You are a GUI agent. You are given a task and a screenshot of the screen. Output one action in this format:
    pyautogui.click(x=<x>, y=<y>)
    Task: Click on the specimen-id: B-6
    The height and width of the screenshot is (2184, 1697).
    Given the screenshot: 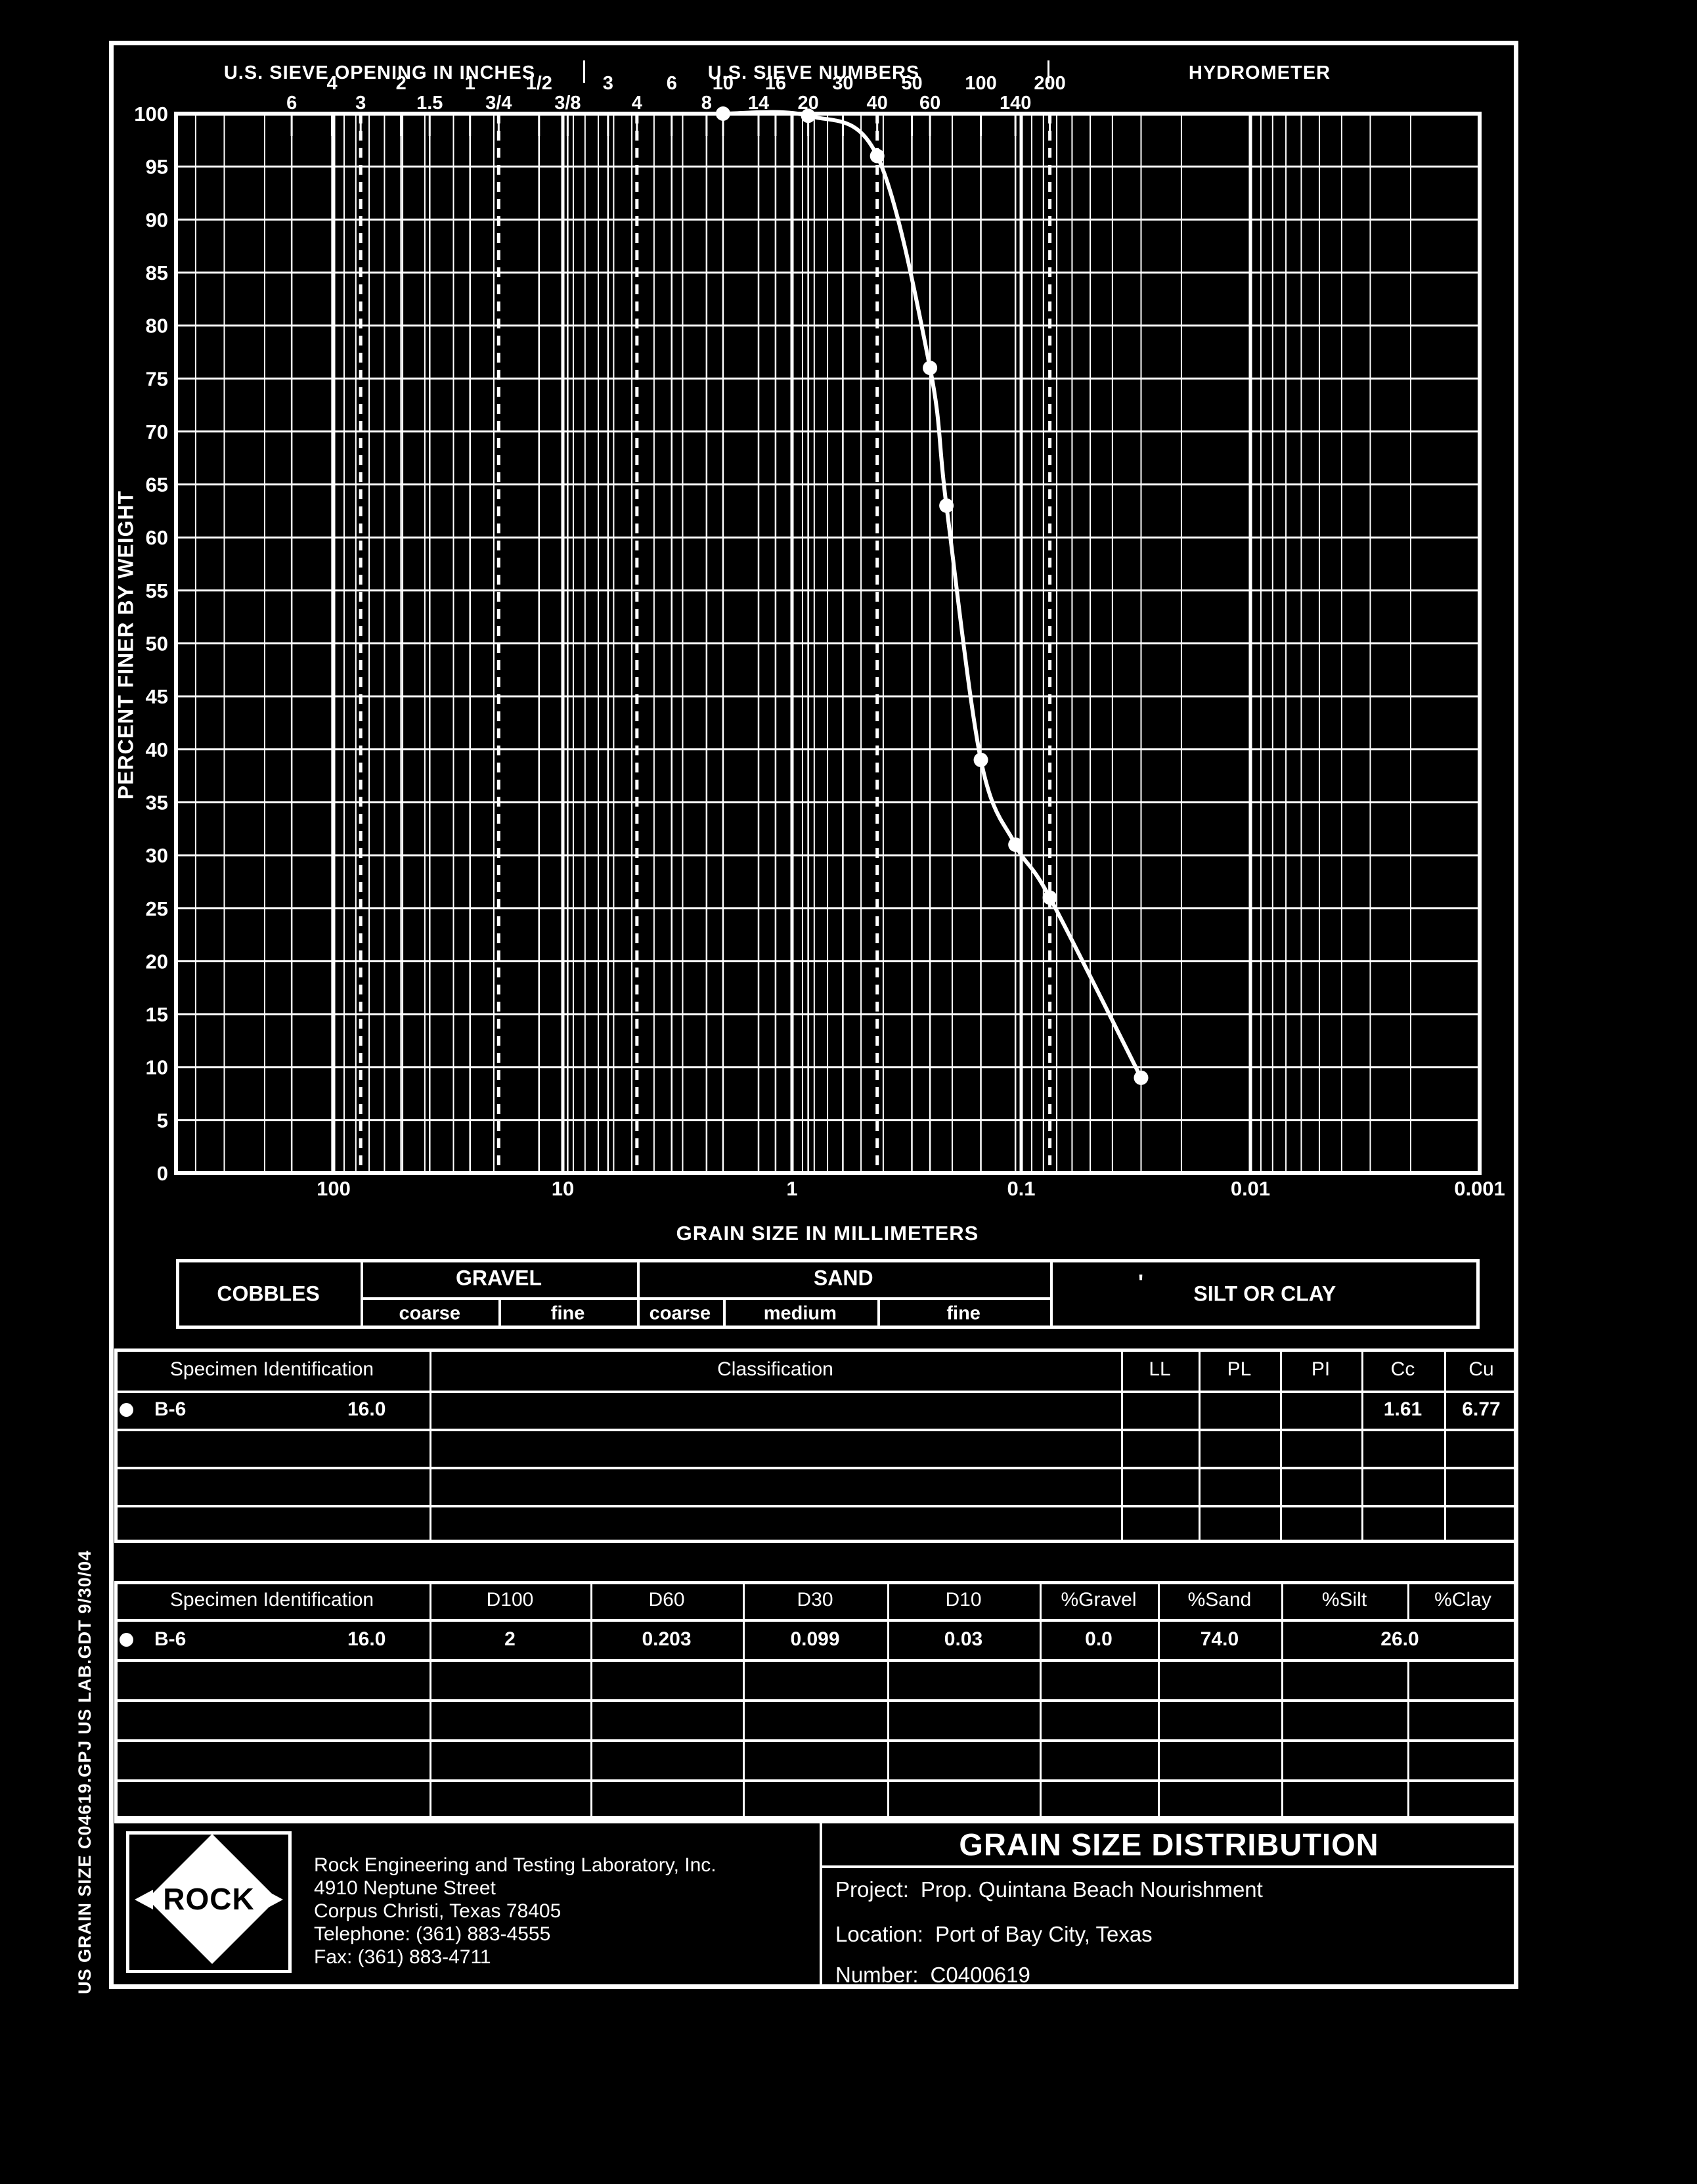 What is the action you would take?
    pyautogui.click(x=170, y=1409)
    